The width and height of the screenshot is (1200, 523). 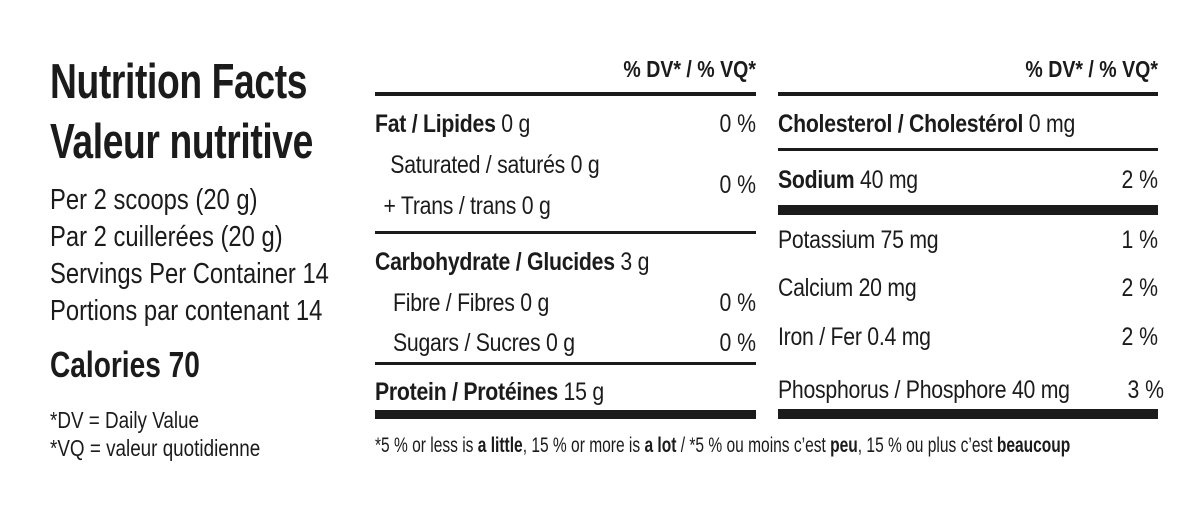 I want to click on row-saturated-label: Saturated / saturés 0 g, so click(x=495, y=165).